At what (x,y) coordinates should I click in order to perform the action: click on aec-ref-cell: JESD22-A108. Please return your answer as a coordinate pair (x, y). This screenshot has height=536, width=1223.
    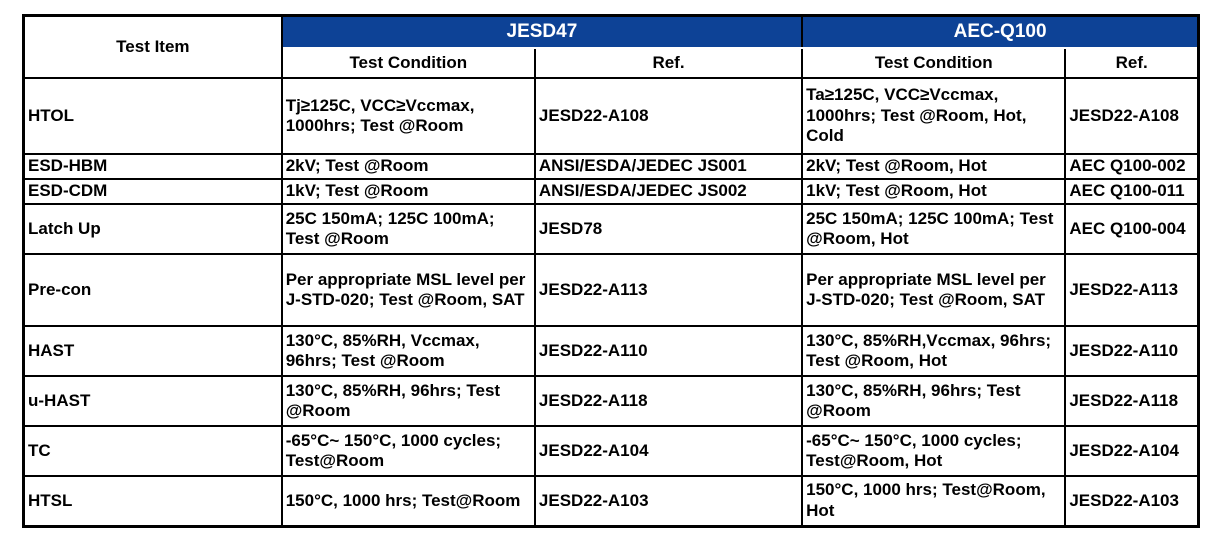
    Looking at the image, I should click on (1132, 116).